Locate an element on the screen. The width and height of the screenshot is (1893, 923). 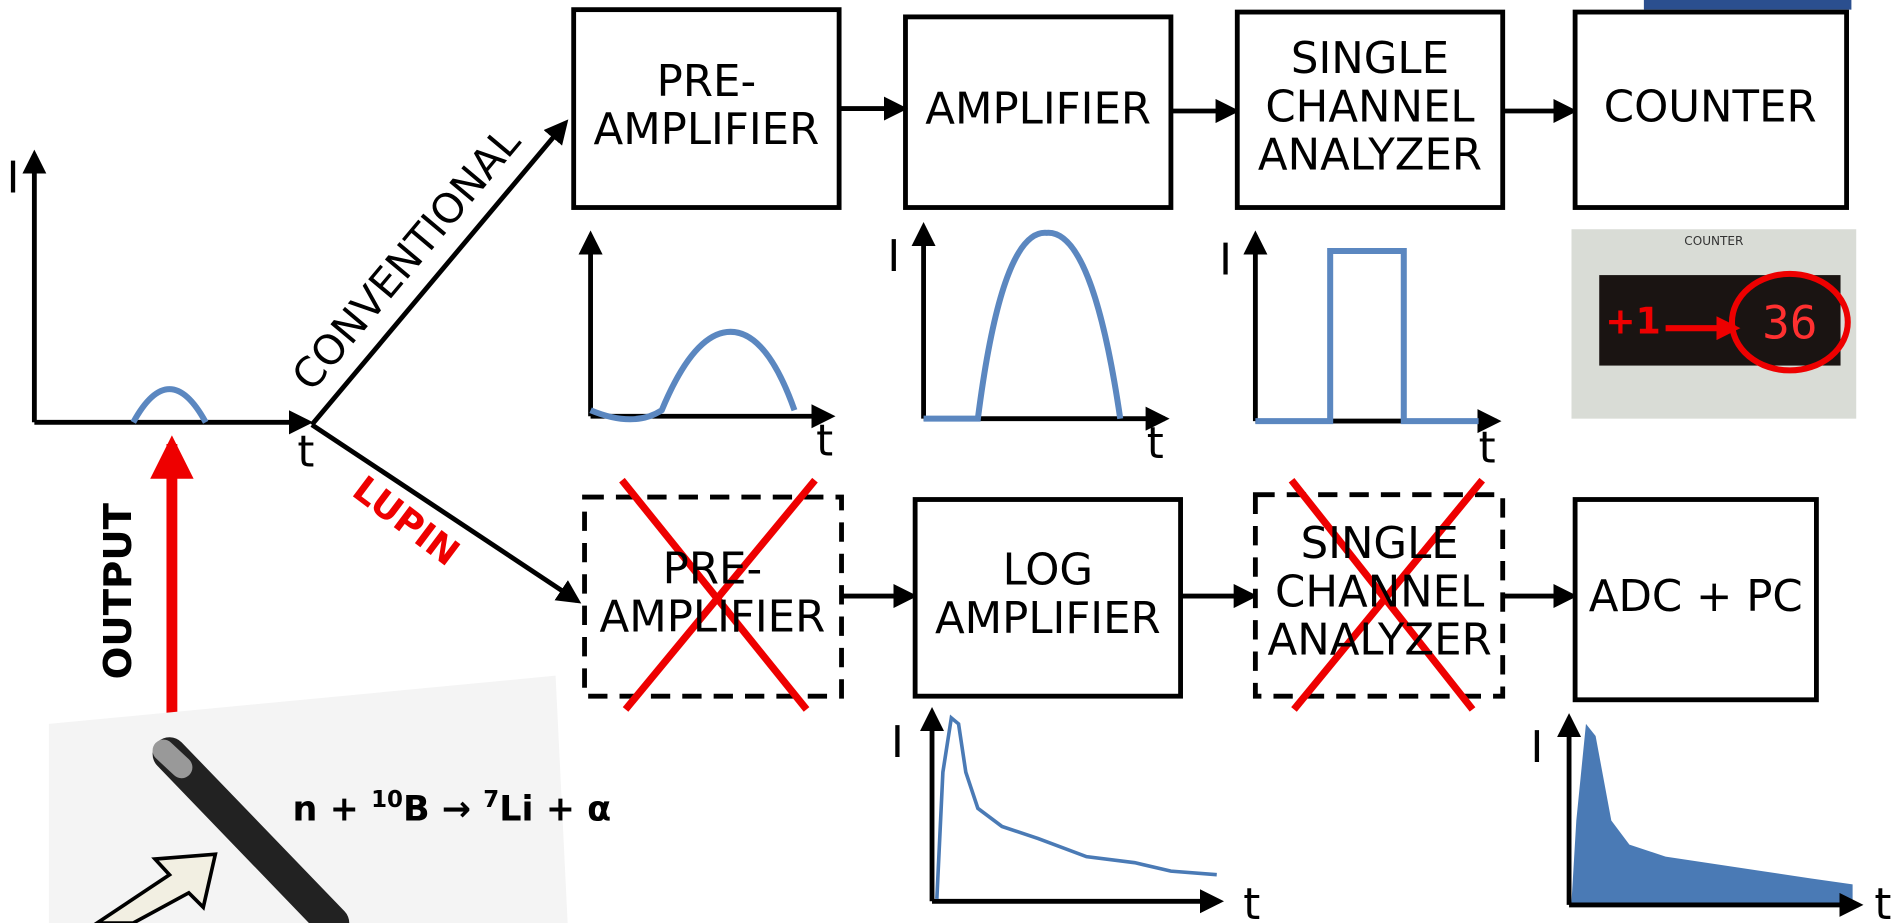
counter-photo is located at coordinates (1714, 324).